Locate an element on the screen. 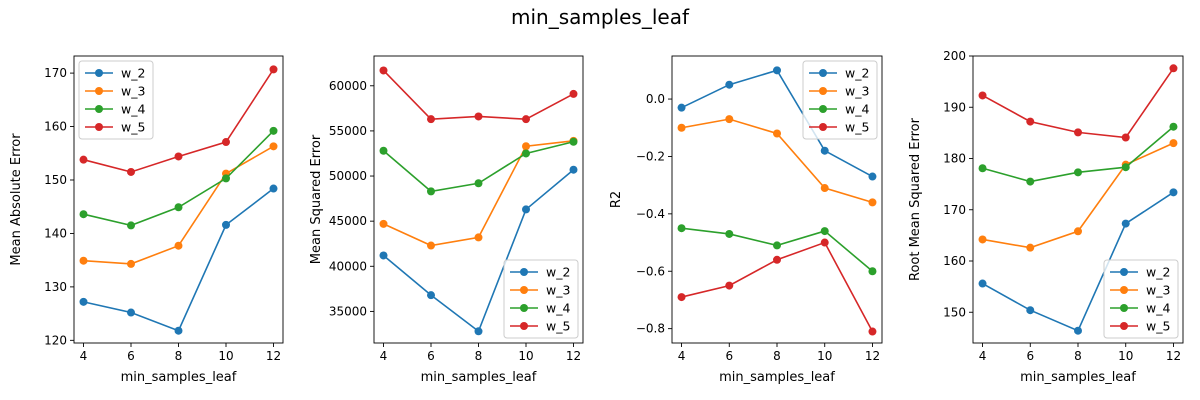  y-tick-label: 150 is located at coordinates (55, 180).